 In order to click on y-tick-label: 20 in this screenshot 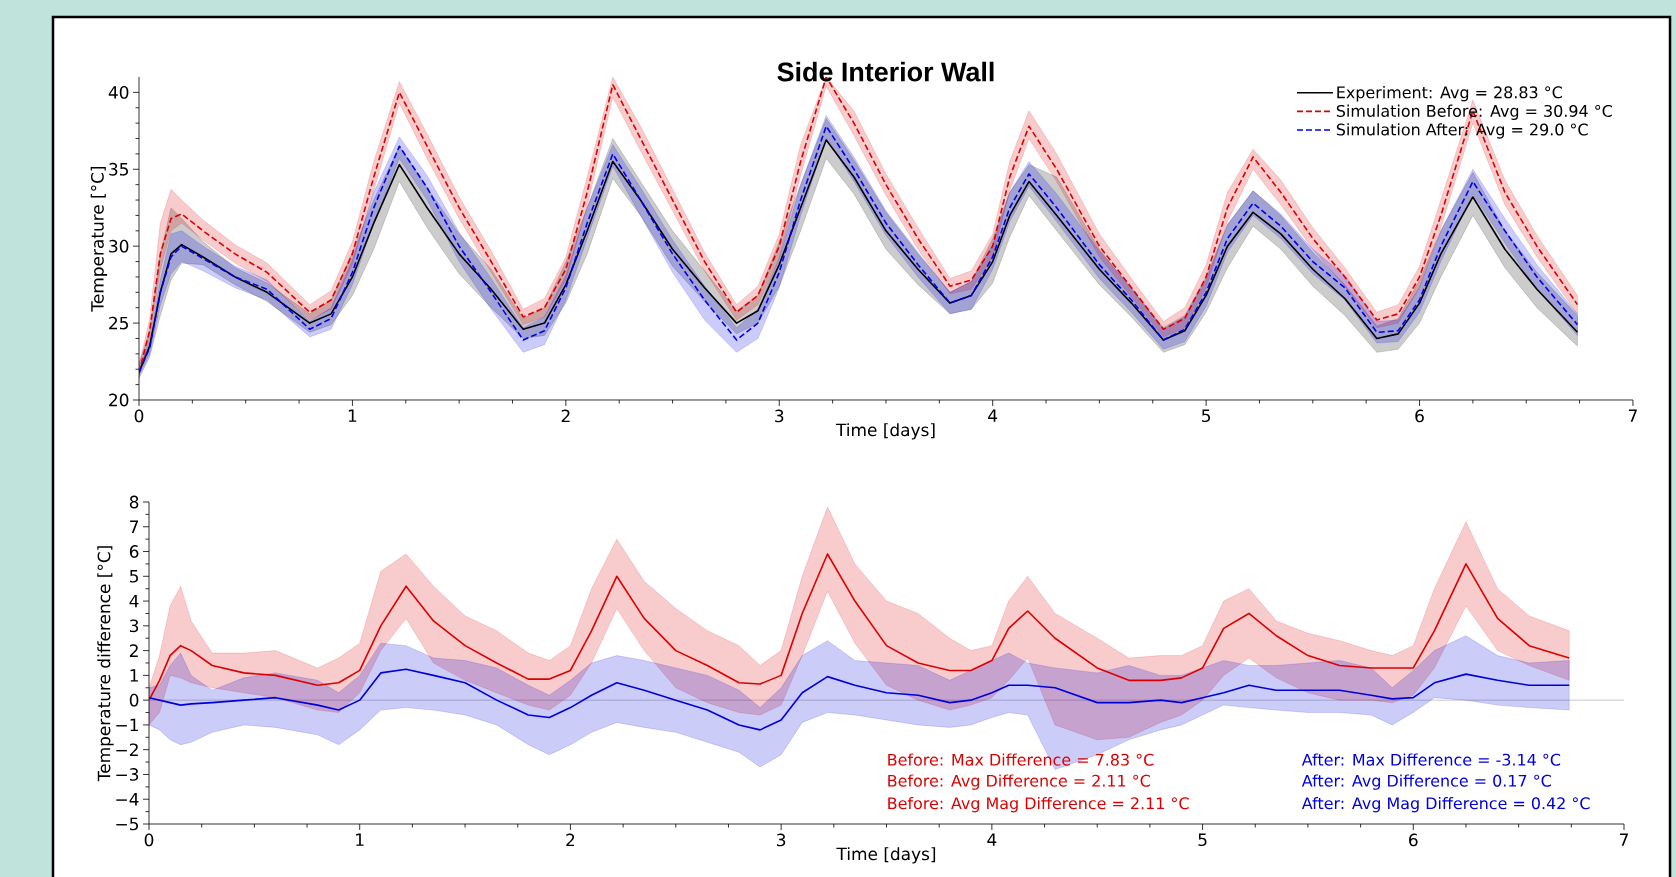, I will do `click(119, 400)`.